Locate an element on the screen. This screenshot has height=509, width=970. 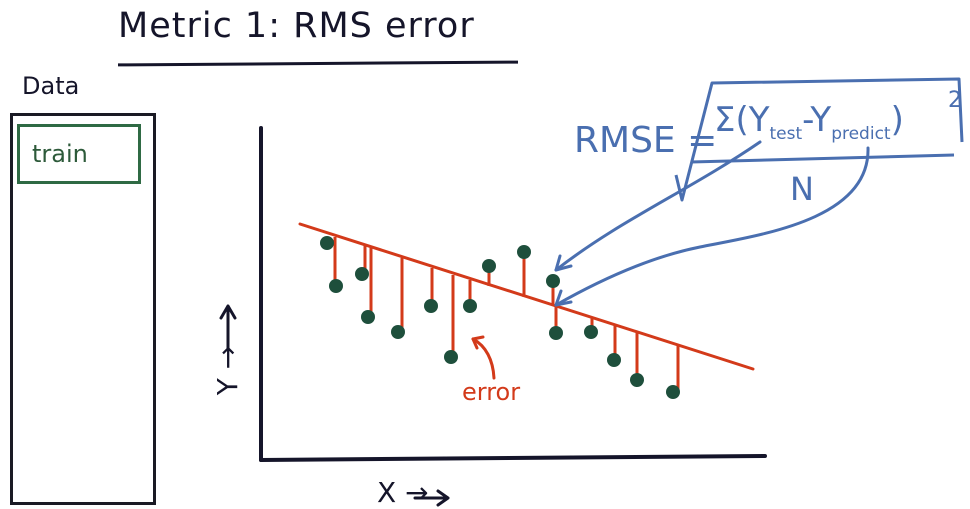
formula-test-arrowhead is located at coordinates (563, 263).